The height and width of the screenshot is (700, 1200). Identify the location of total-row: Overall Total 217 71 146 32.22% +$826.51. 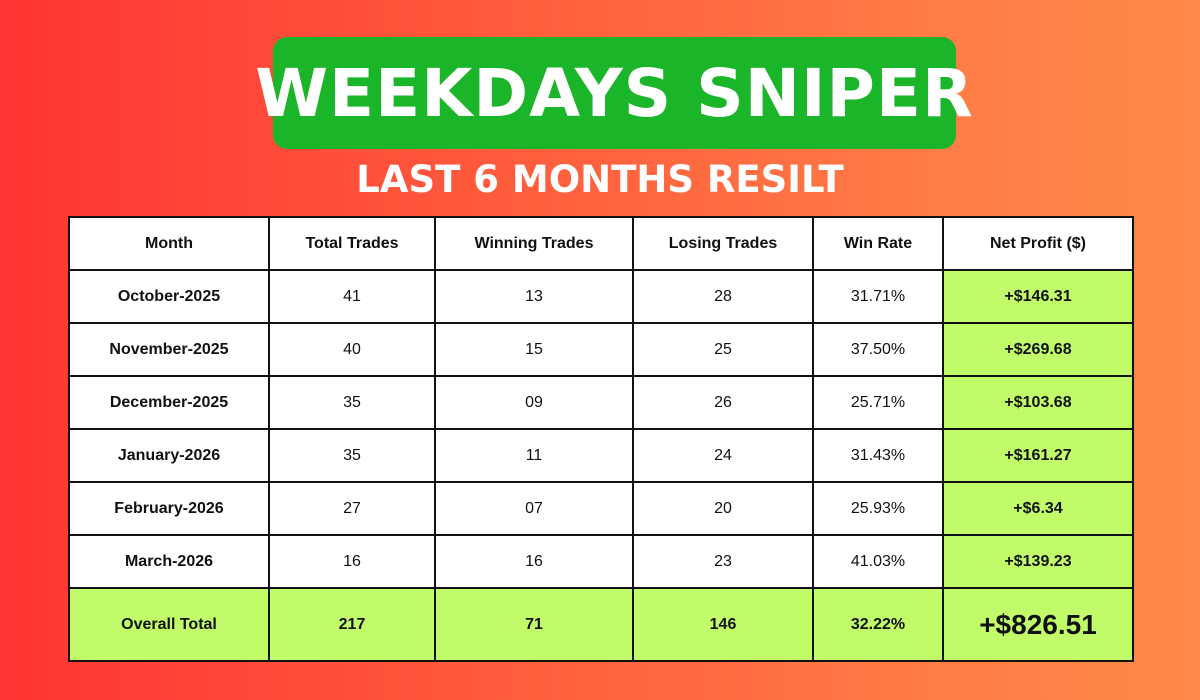
(601, 624).